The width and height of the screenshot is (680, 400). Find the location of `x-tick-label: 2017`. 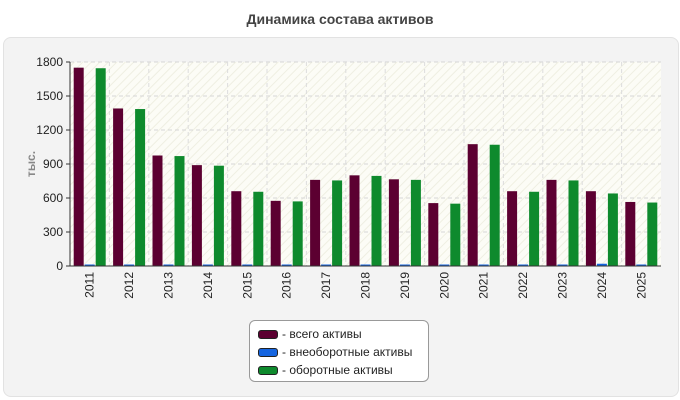

x-tick-label: 2017 is located at coordinates (326, 285).